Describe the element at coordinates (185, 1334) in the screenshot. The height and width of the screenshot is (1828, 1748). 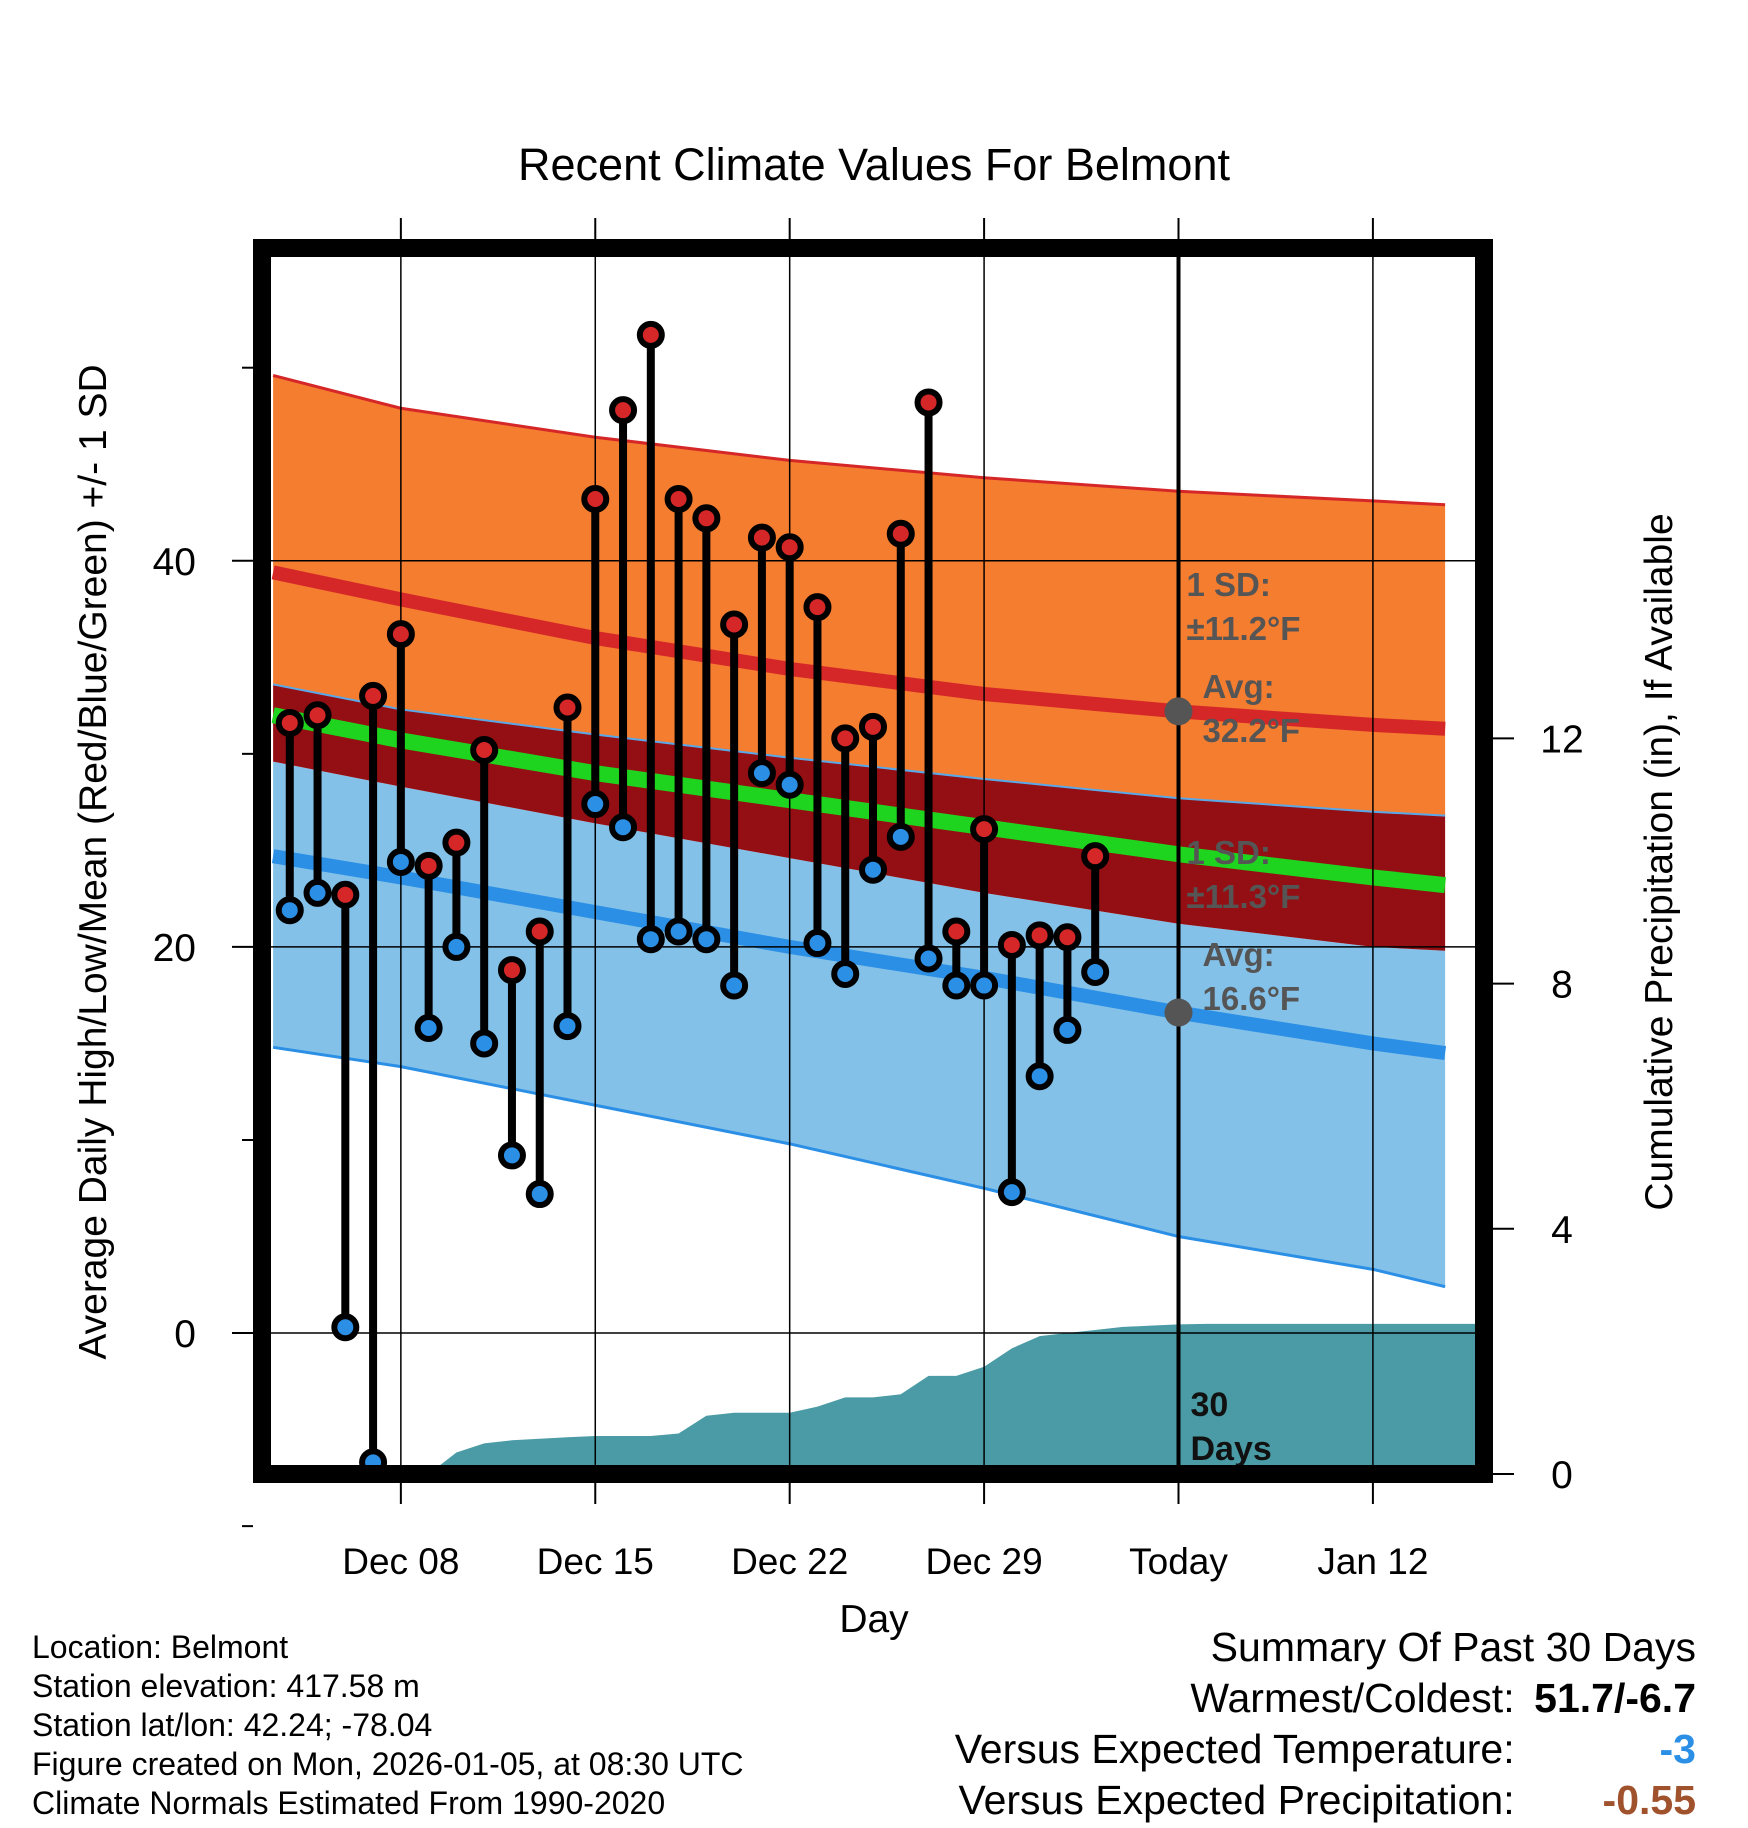
I see `y-tick-label-left: 0` at that location.